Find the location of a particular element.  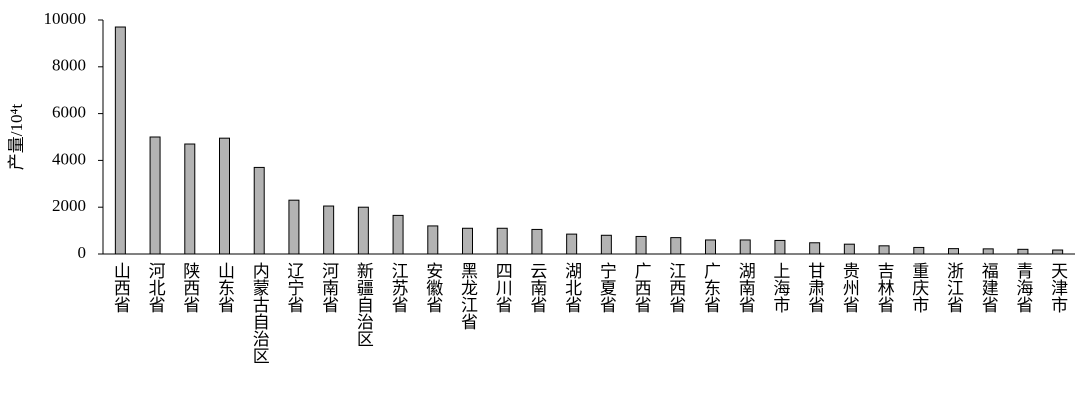

y-tick-label: 6000 is located at coordinates (69, 112).